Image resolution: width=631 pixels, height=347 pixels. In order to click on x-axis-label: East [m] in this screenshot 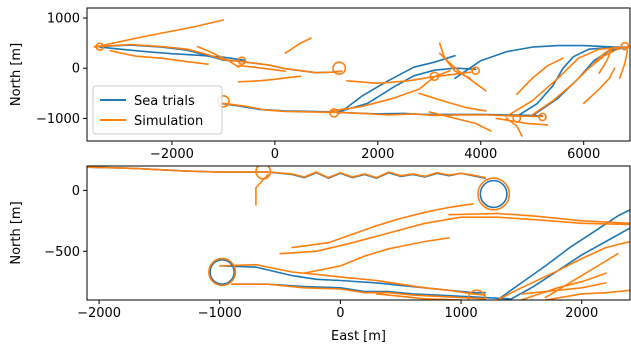, I will do `click(358, 336)`.